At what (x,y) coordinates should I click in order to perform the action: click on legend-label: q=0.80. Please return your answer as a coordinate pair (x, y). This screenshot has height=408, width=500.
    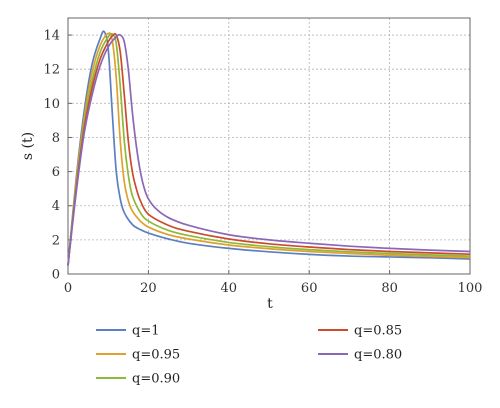
    Looking at the image, I should click on (378, 355).